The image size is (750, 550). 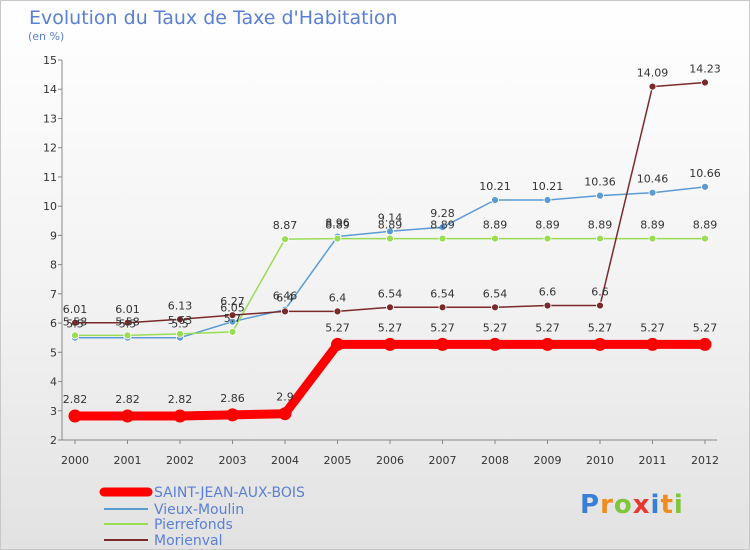 What do you see at coordinates (495, 460) in the screenshot?
I see `x-tick-label: 2008` at bounding box center [495, 460].